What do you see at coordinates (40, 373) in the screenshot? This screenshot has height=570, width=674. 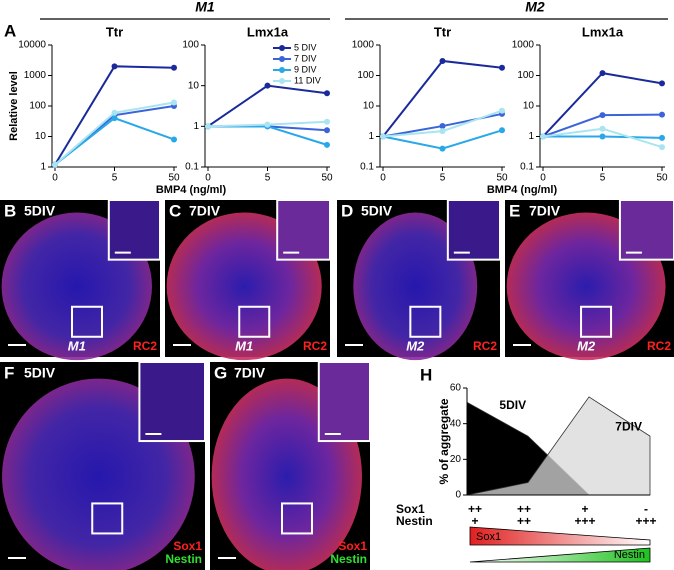 I see `div-label: 5DIV` at bounding box center [40, 373].